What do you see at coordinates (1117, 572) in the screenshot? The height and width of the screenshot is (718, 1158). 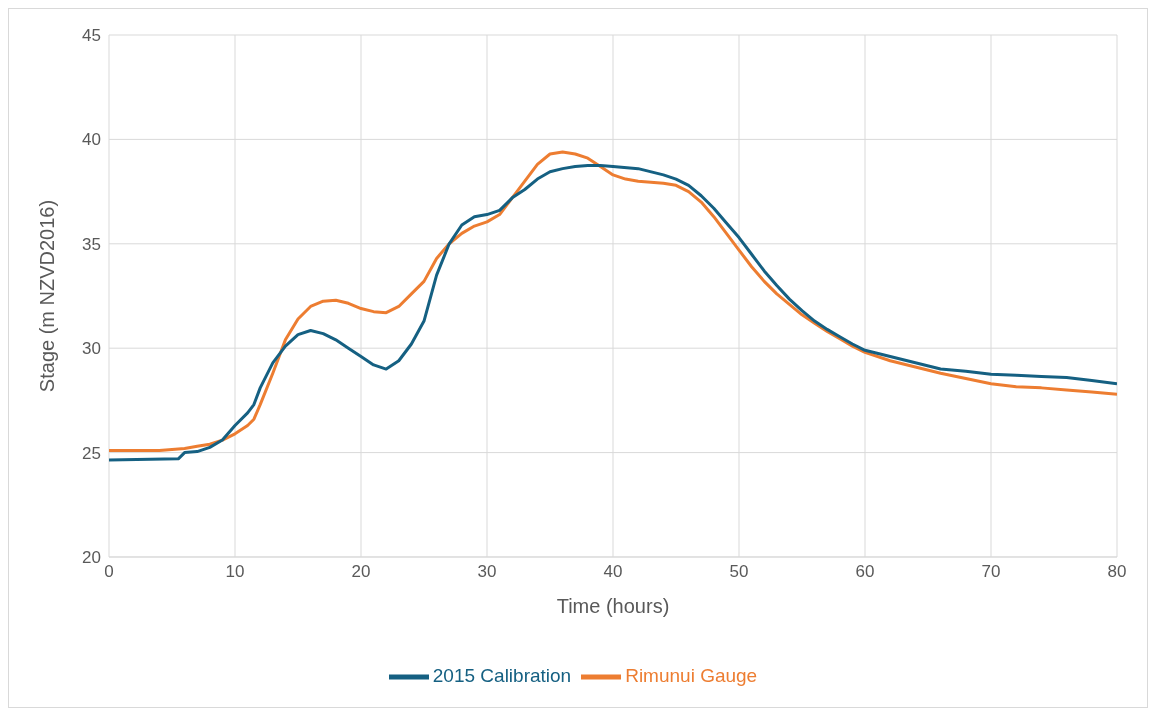 I see `x-tick-label: 80` at bounding box center [1117, 572].